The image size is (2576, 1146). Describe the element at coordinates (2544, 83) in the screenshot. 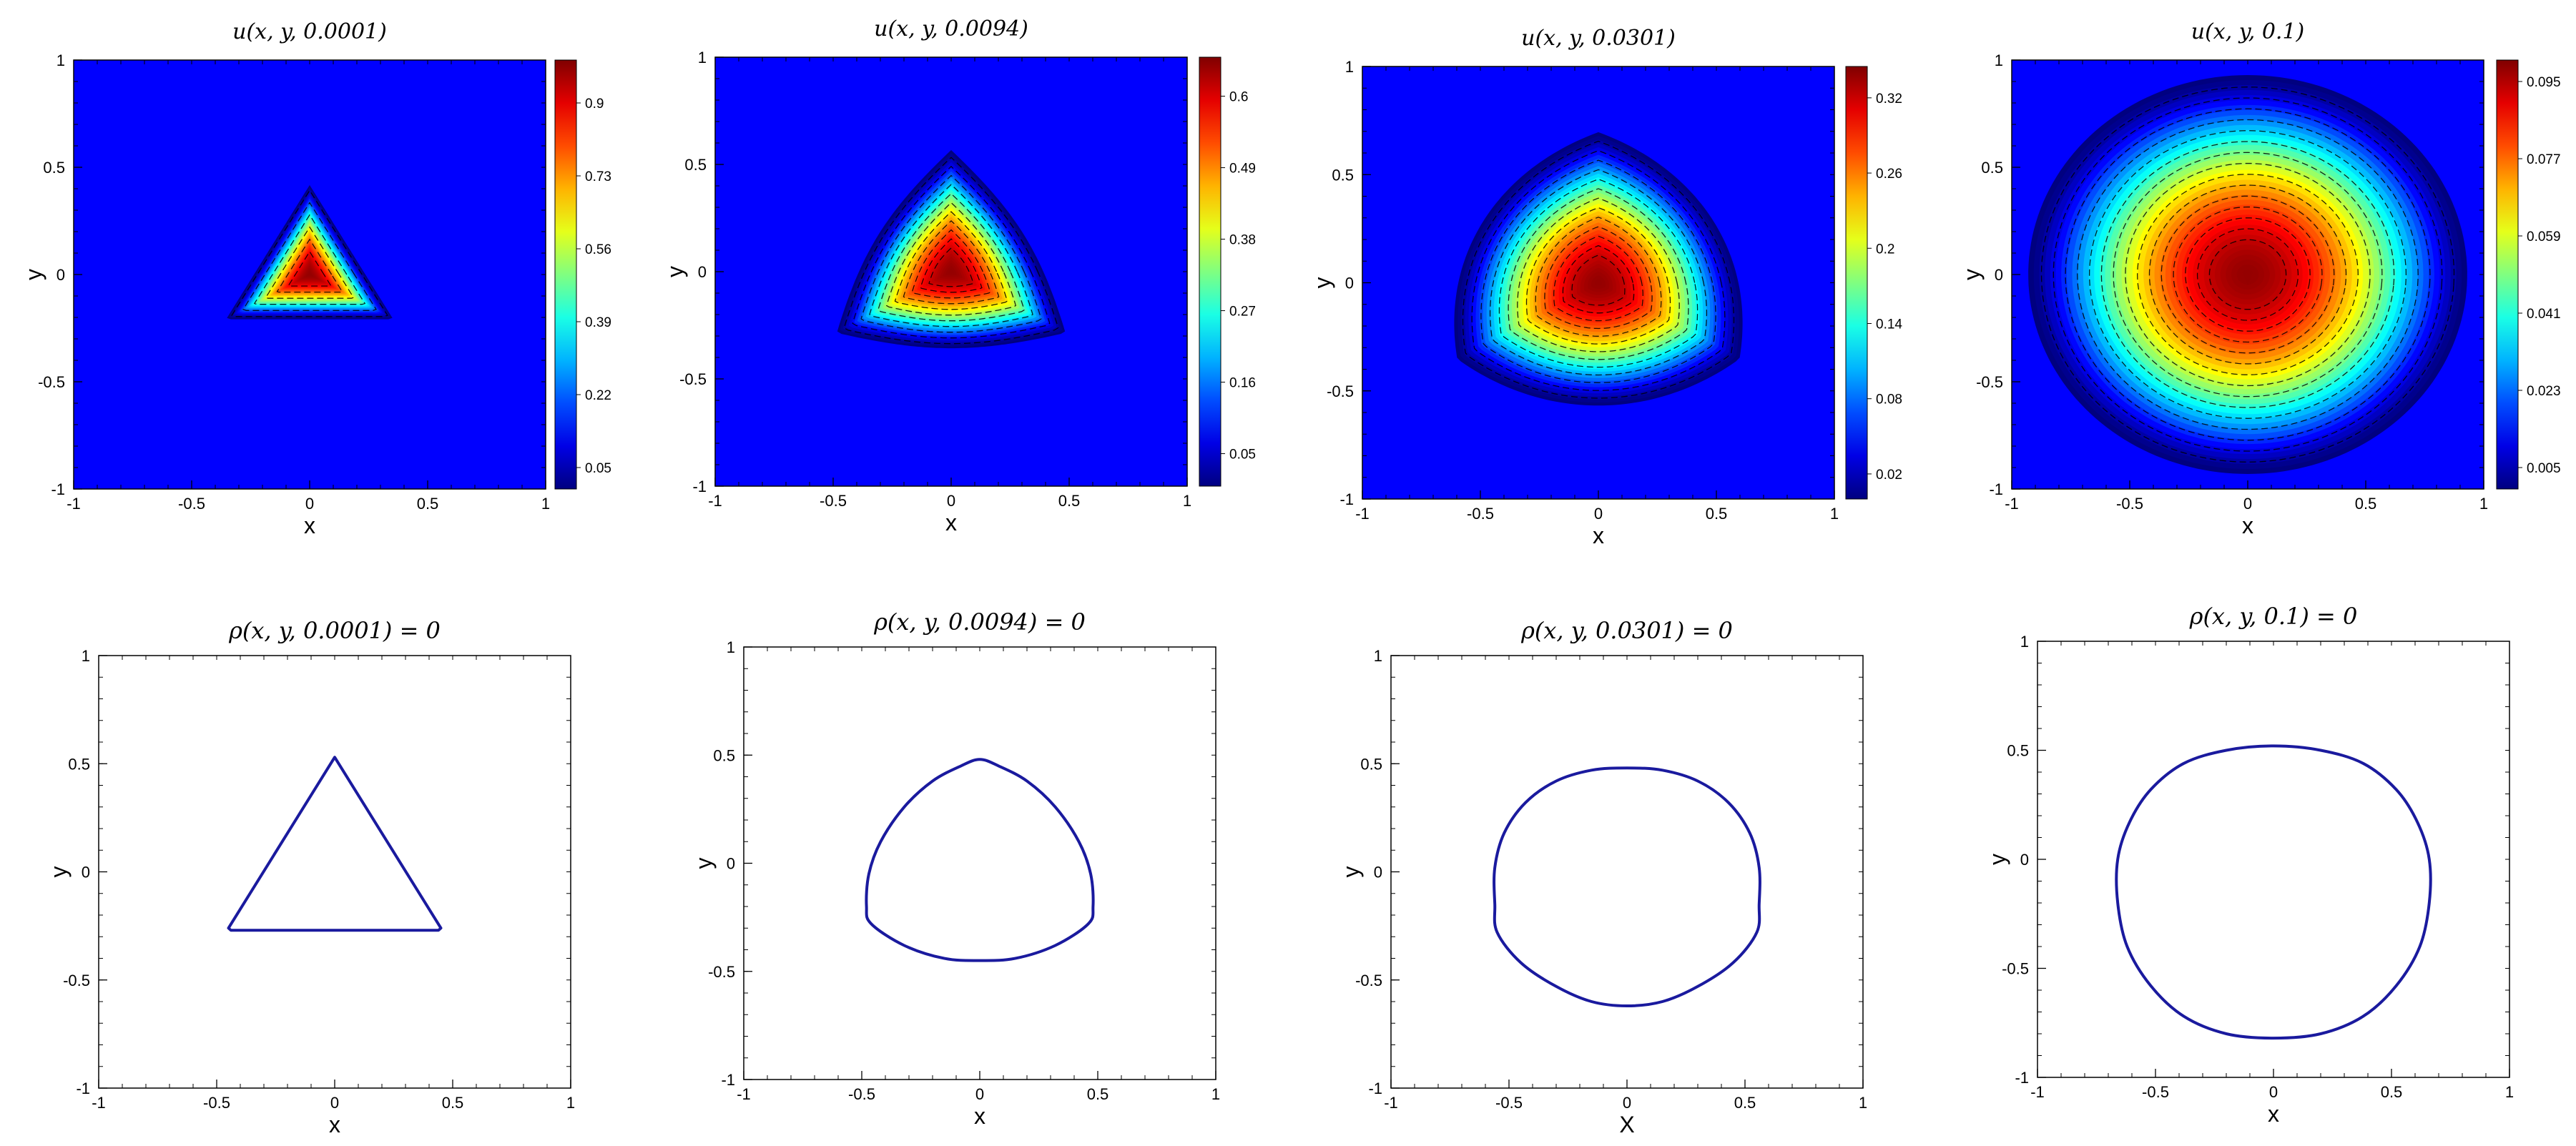

I see `colorbar-tick-label: 0.095` at that location.